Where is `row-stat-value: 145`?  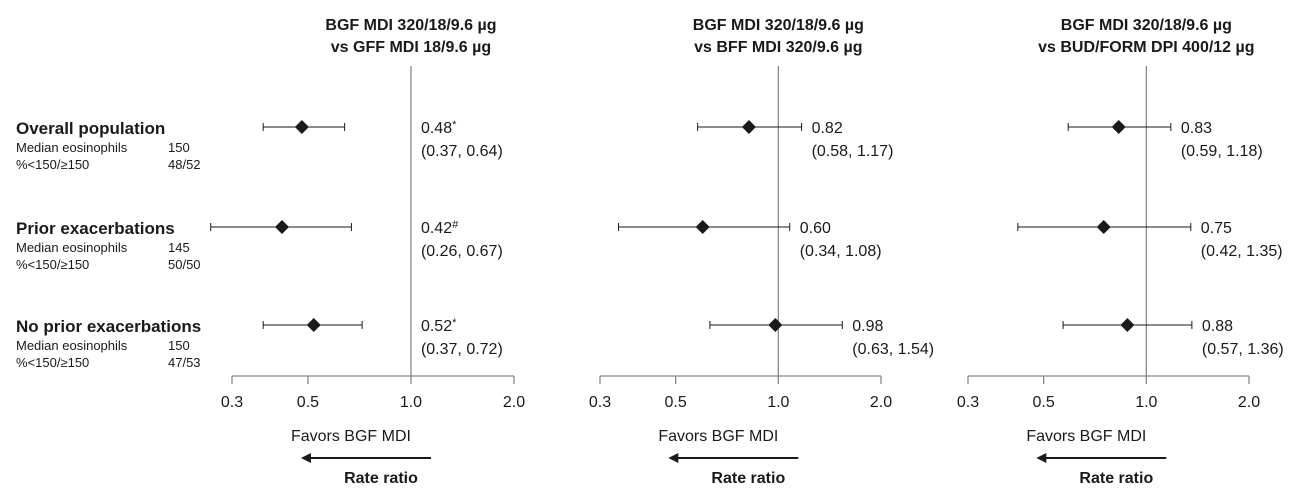
row-stat-value: 145 is located at coordinates (179, 247).